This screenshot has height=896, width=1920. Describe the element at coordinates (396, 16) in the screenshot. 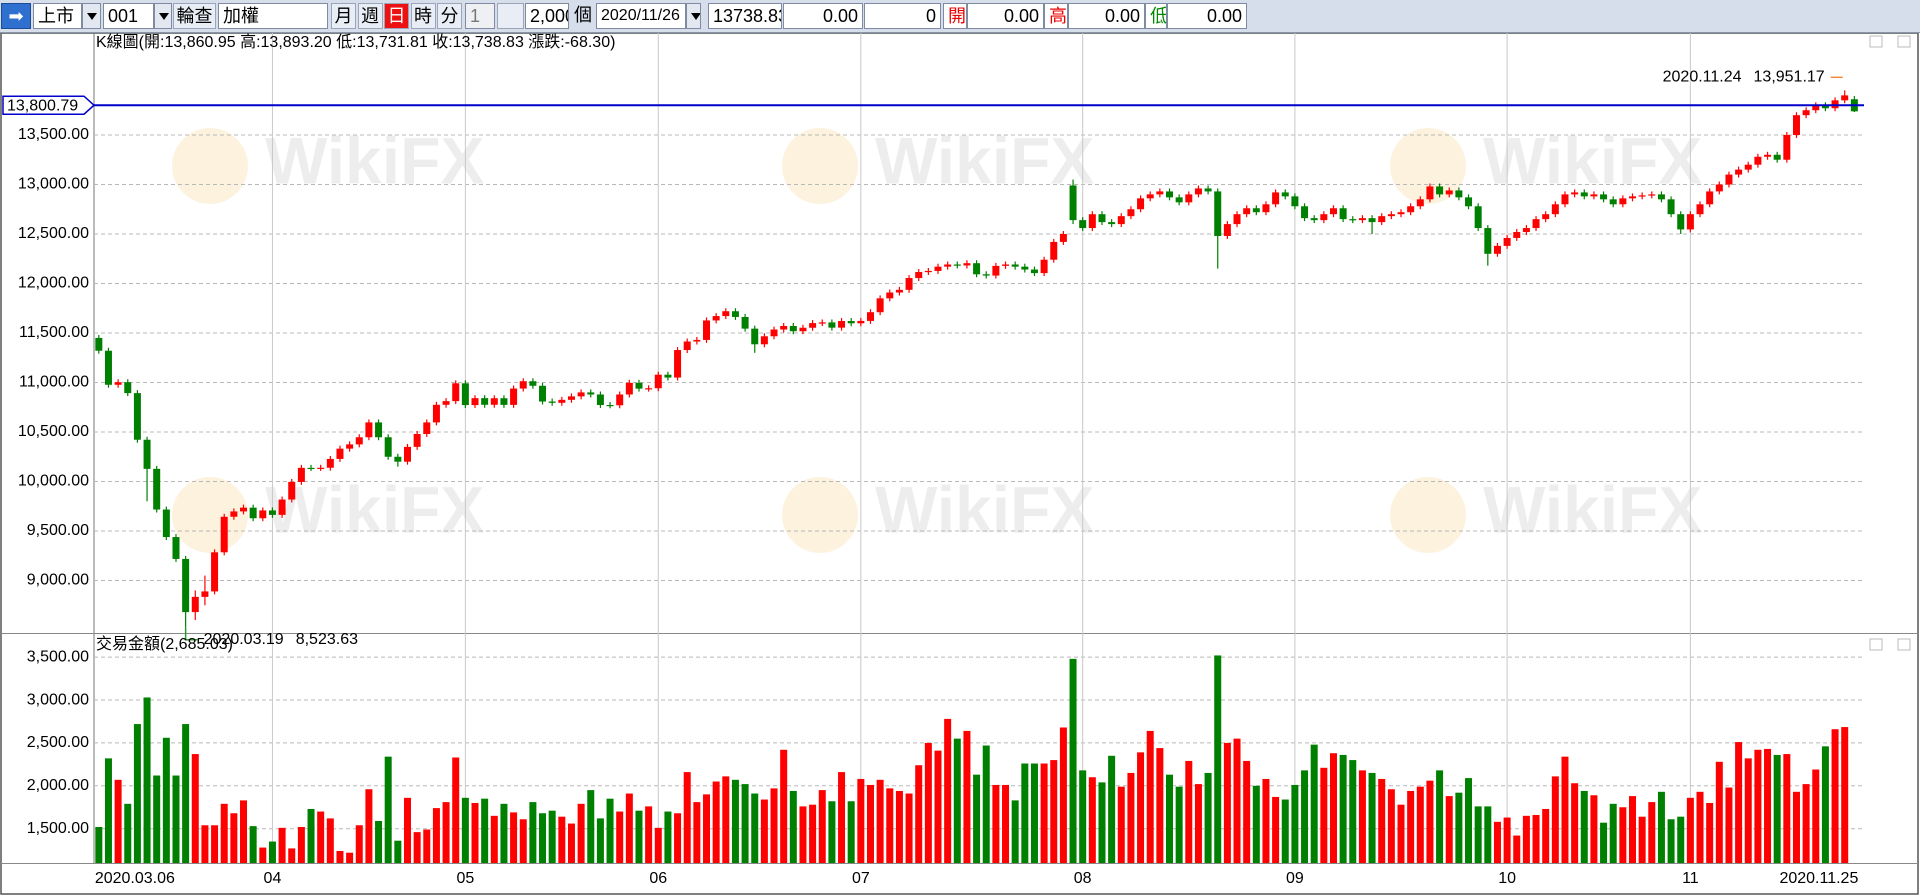

I see `period-button: 日` at that location.